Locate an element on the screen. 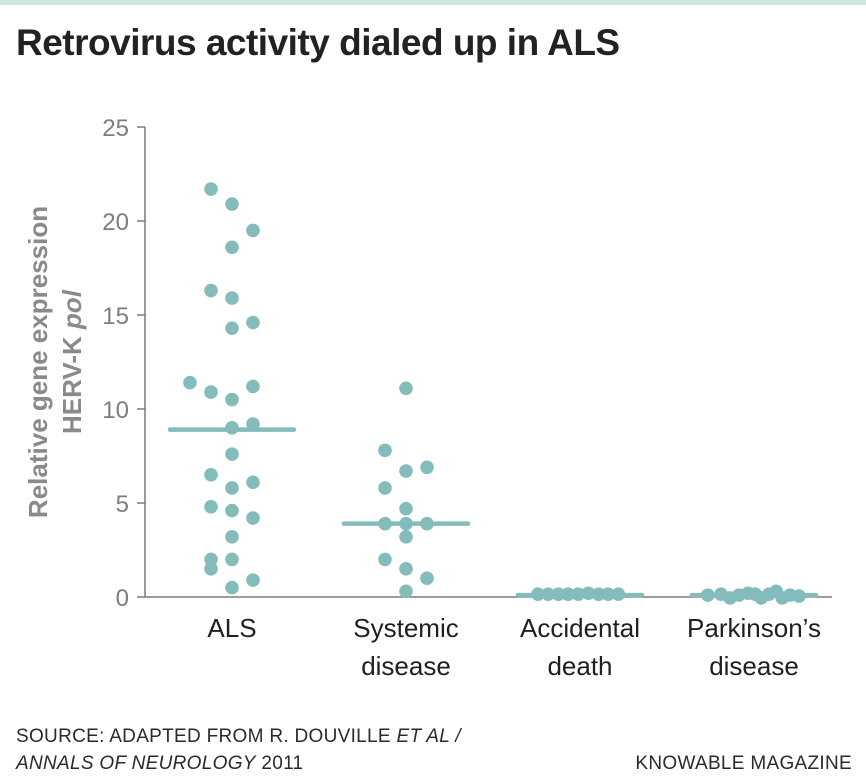  y-axis: 0 5 10 15 20 25 is located at coordinates (124, 363).